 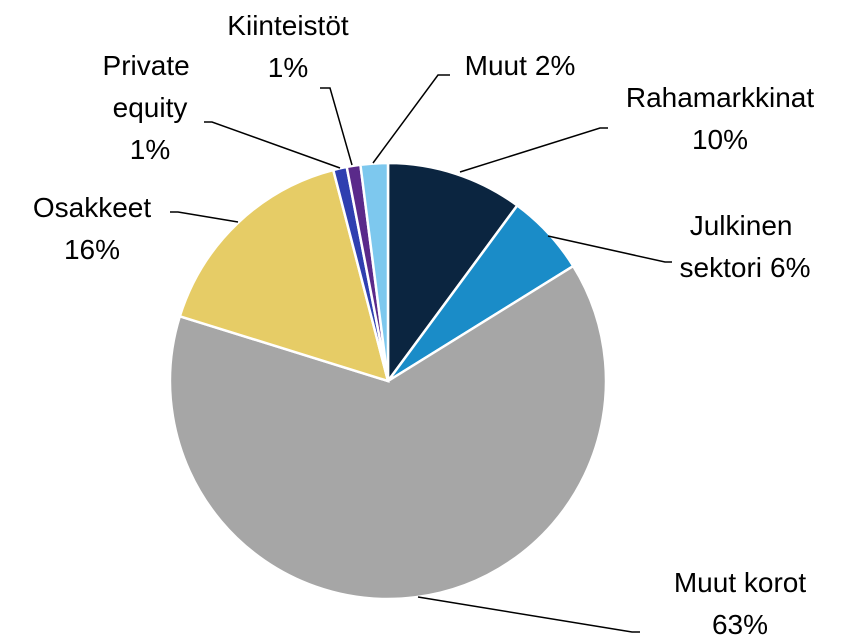 I want to click on data-label: Kiinteistöt 1%, so click(x=288, y=46).